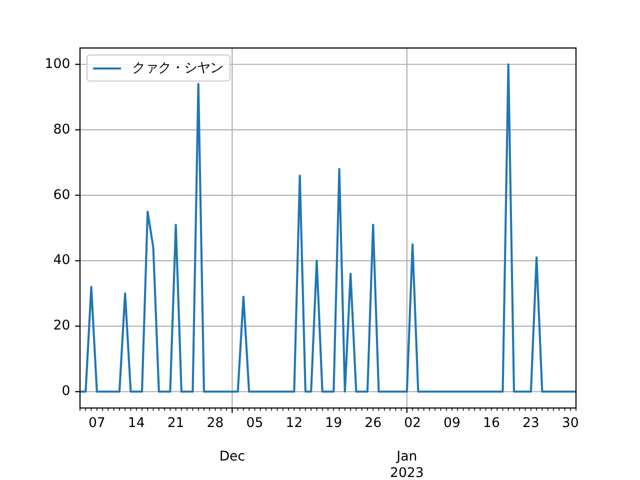 Image resolution: width=640 pixels, height=480 pixels. What do you see at coordinates (61, 130) in the screenshot?
I see `y-tick-label: 80` at bounding box center [61, 130].